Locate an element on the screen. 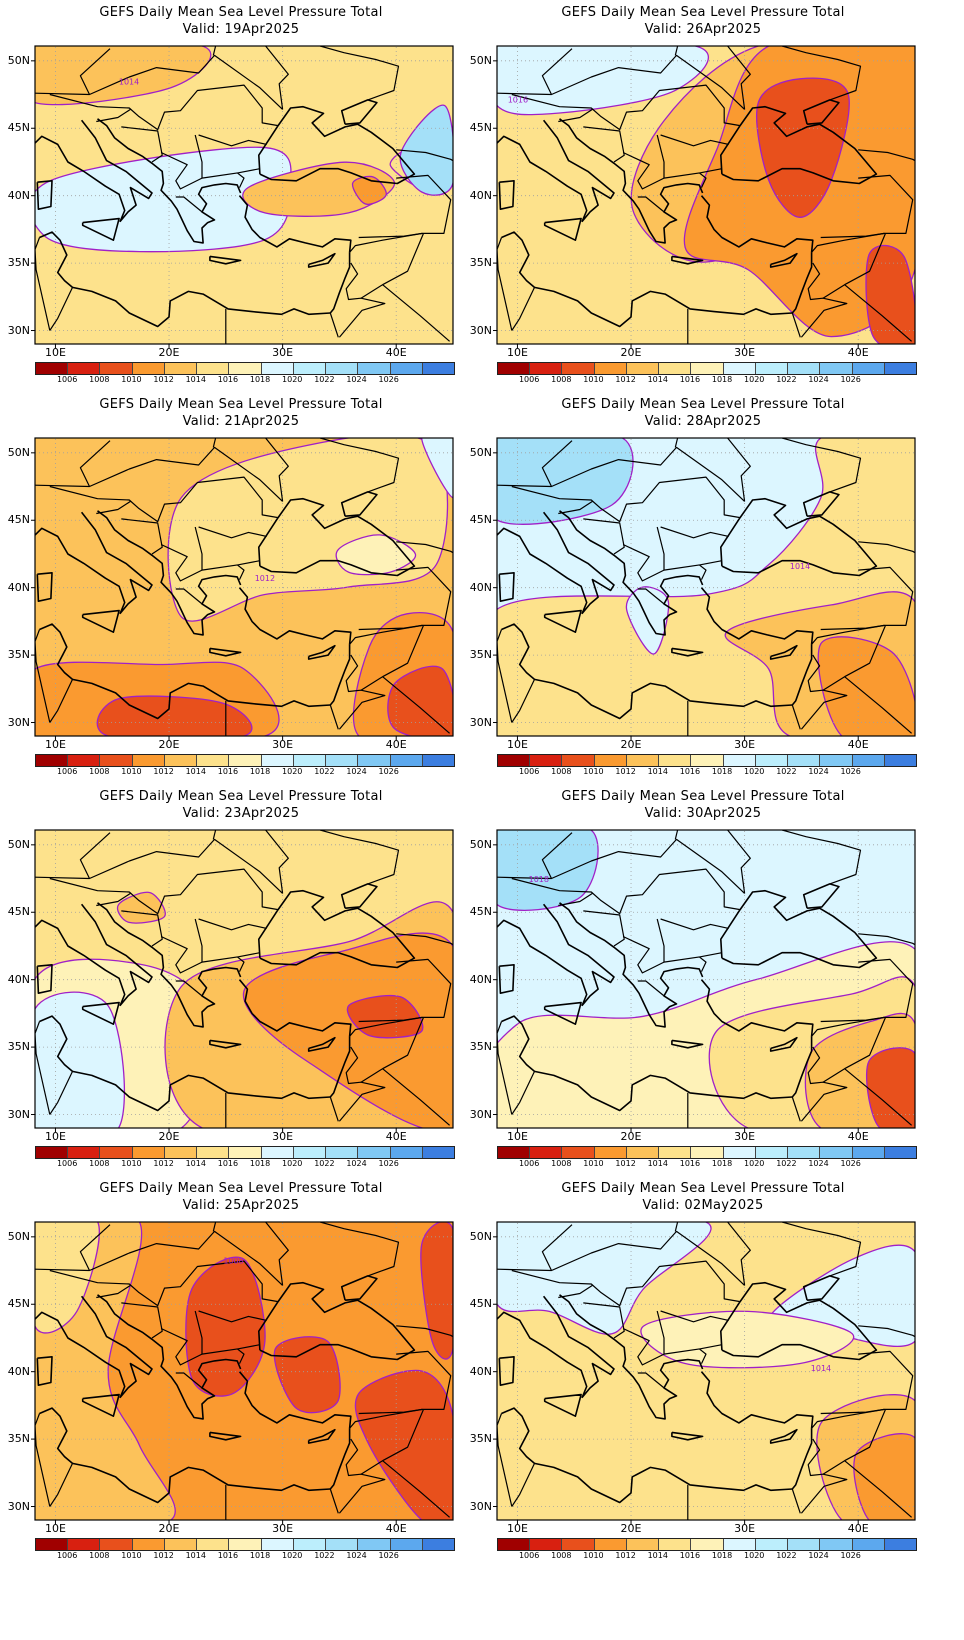 Image resolution: width=964 pixels, height=1640 pixels. longitude-label: 20E is located at coordinates (631, 352).